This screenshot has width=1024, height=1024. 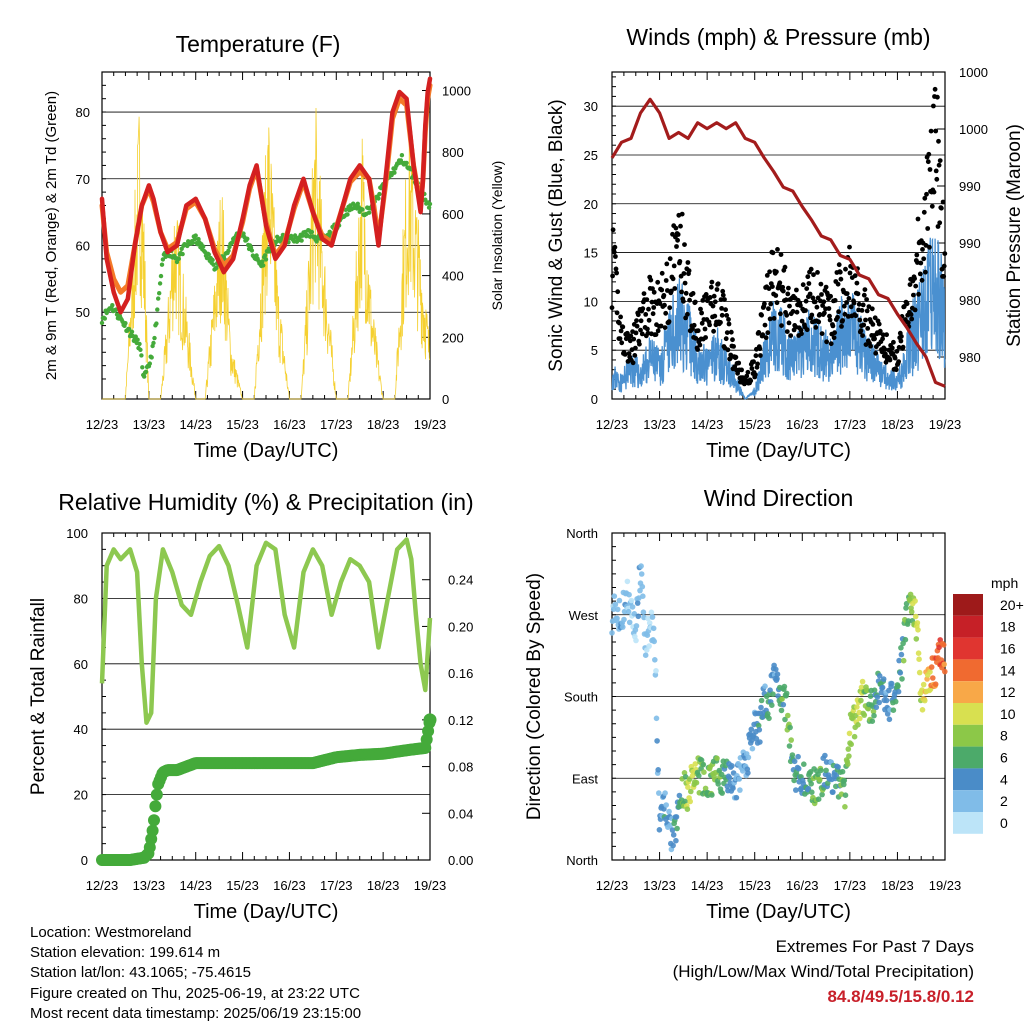 What do you see at coordinates (289, 424) in the screenshot?
I see `x-tick-label: 16/23` at bounding box center [289, 424].